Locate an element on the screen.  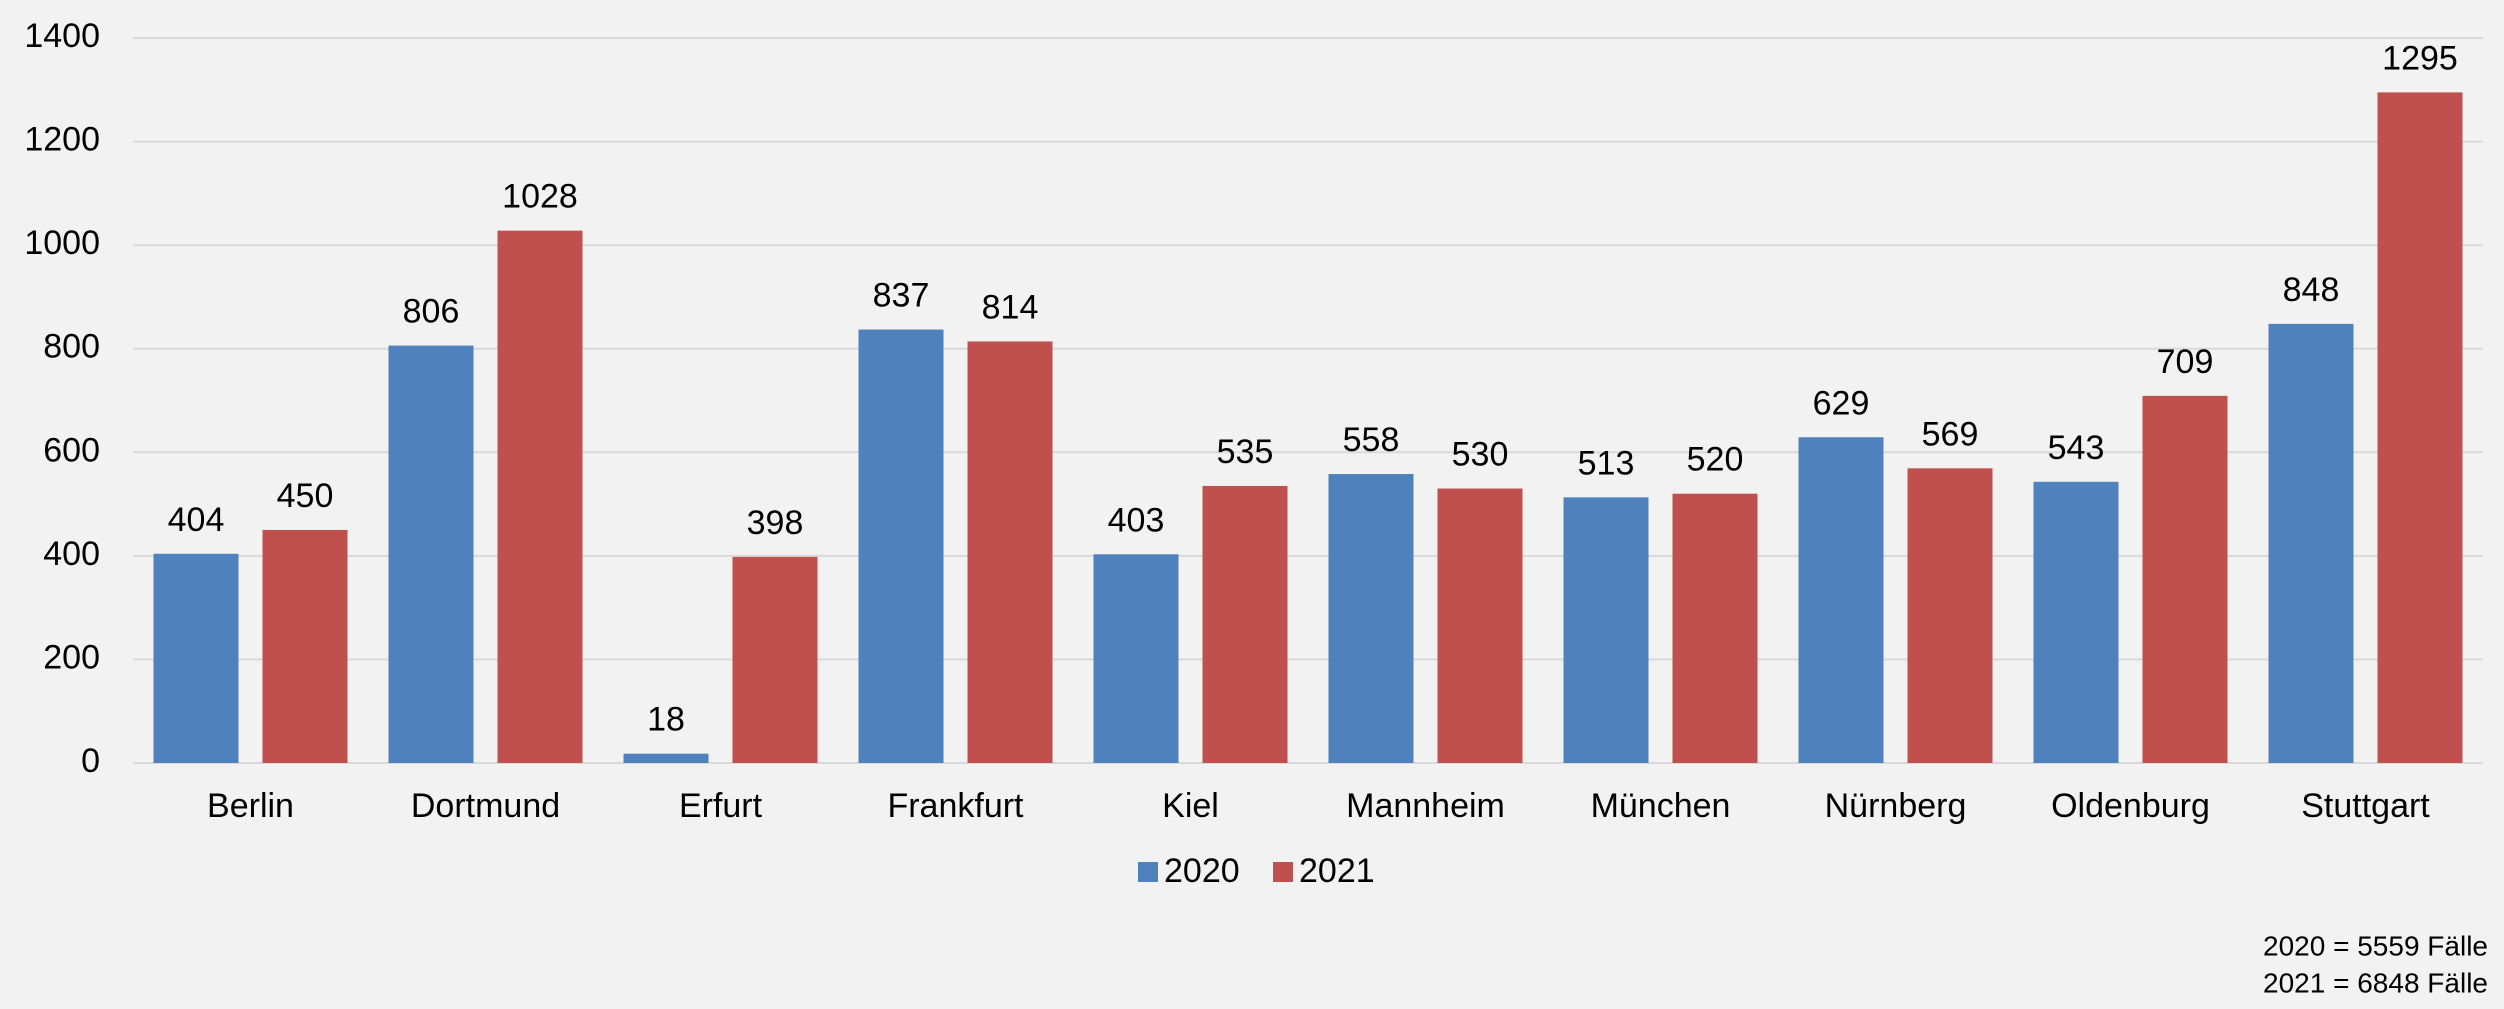
legend-label: 2021 is located at coordinates (1337, 871).